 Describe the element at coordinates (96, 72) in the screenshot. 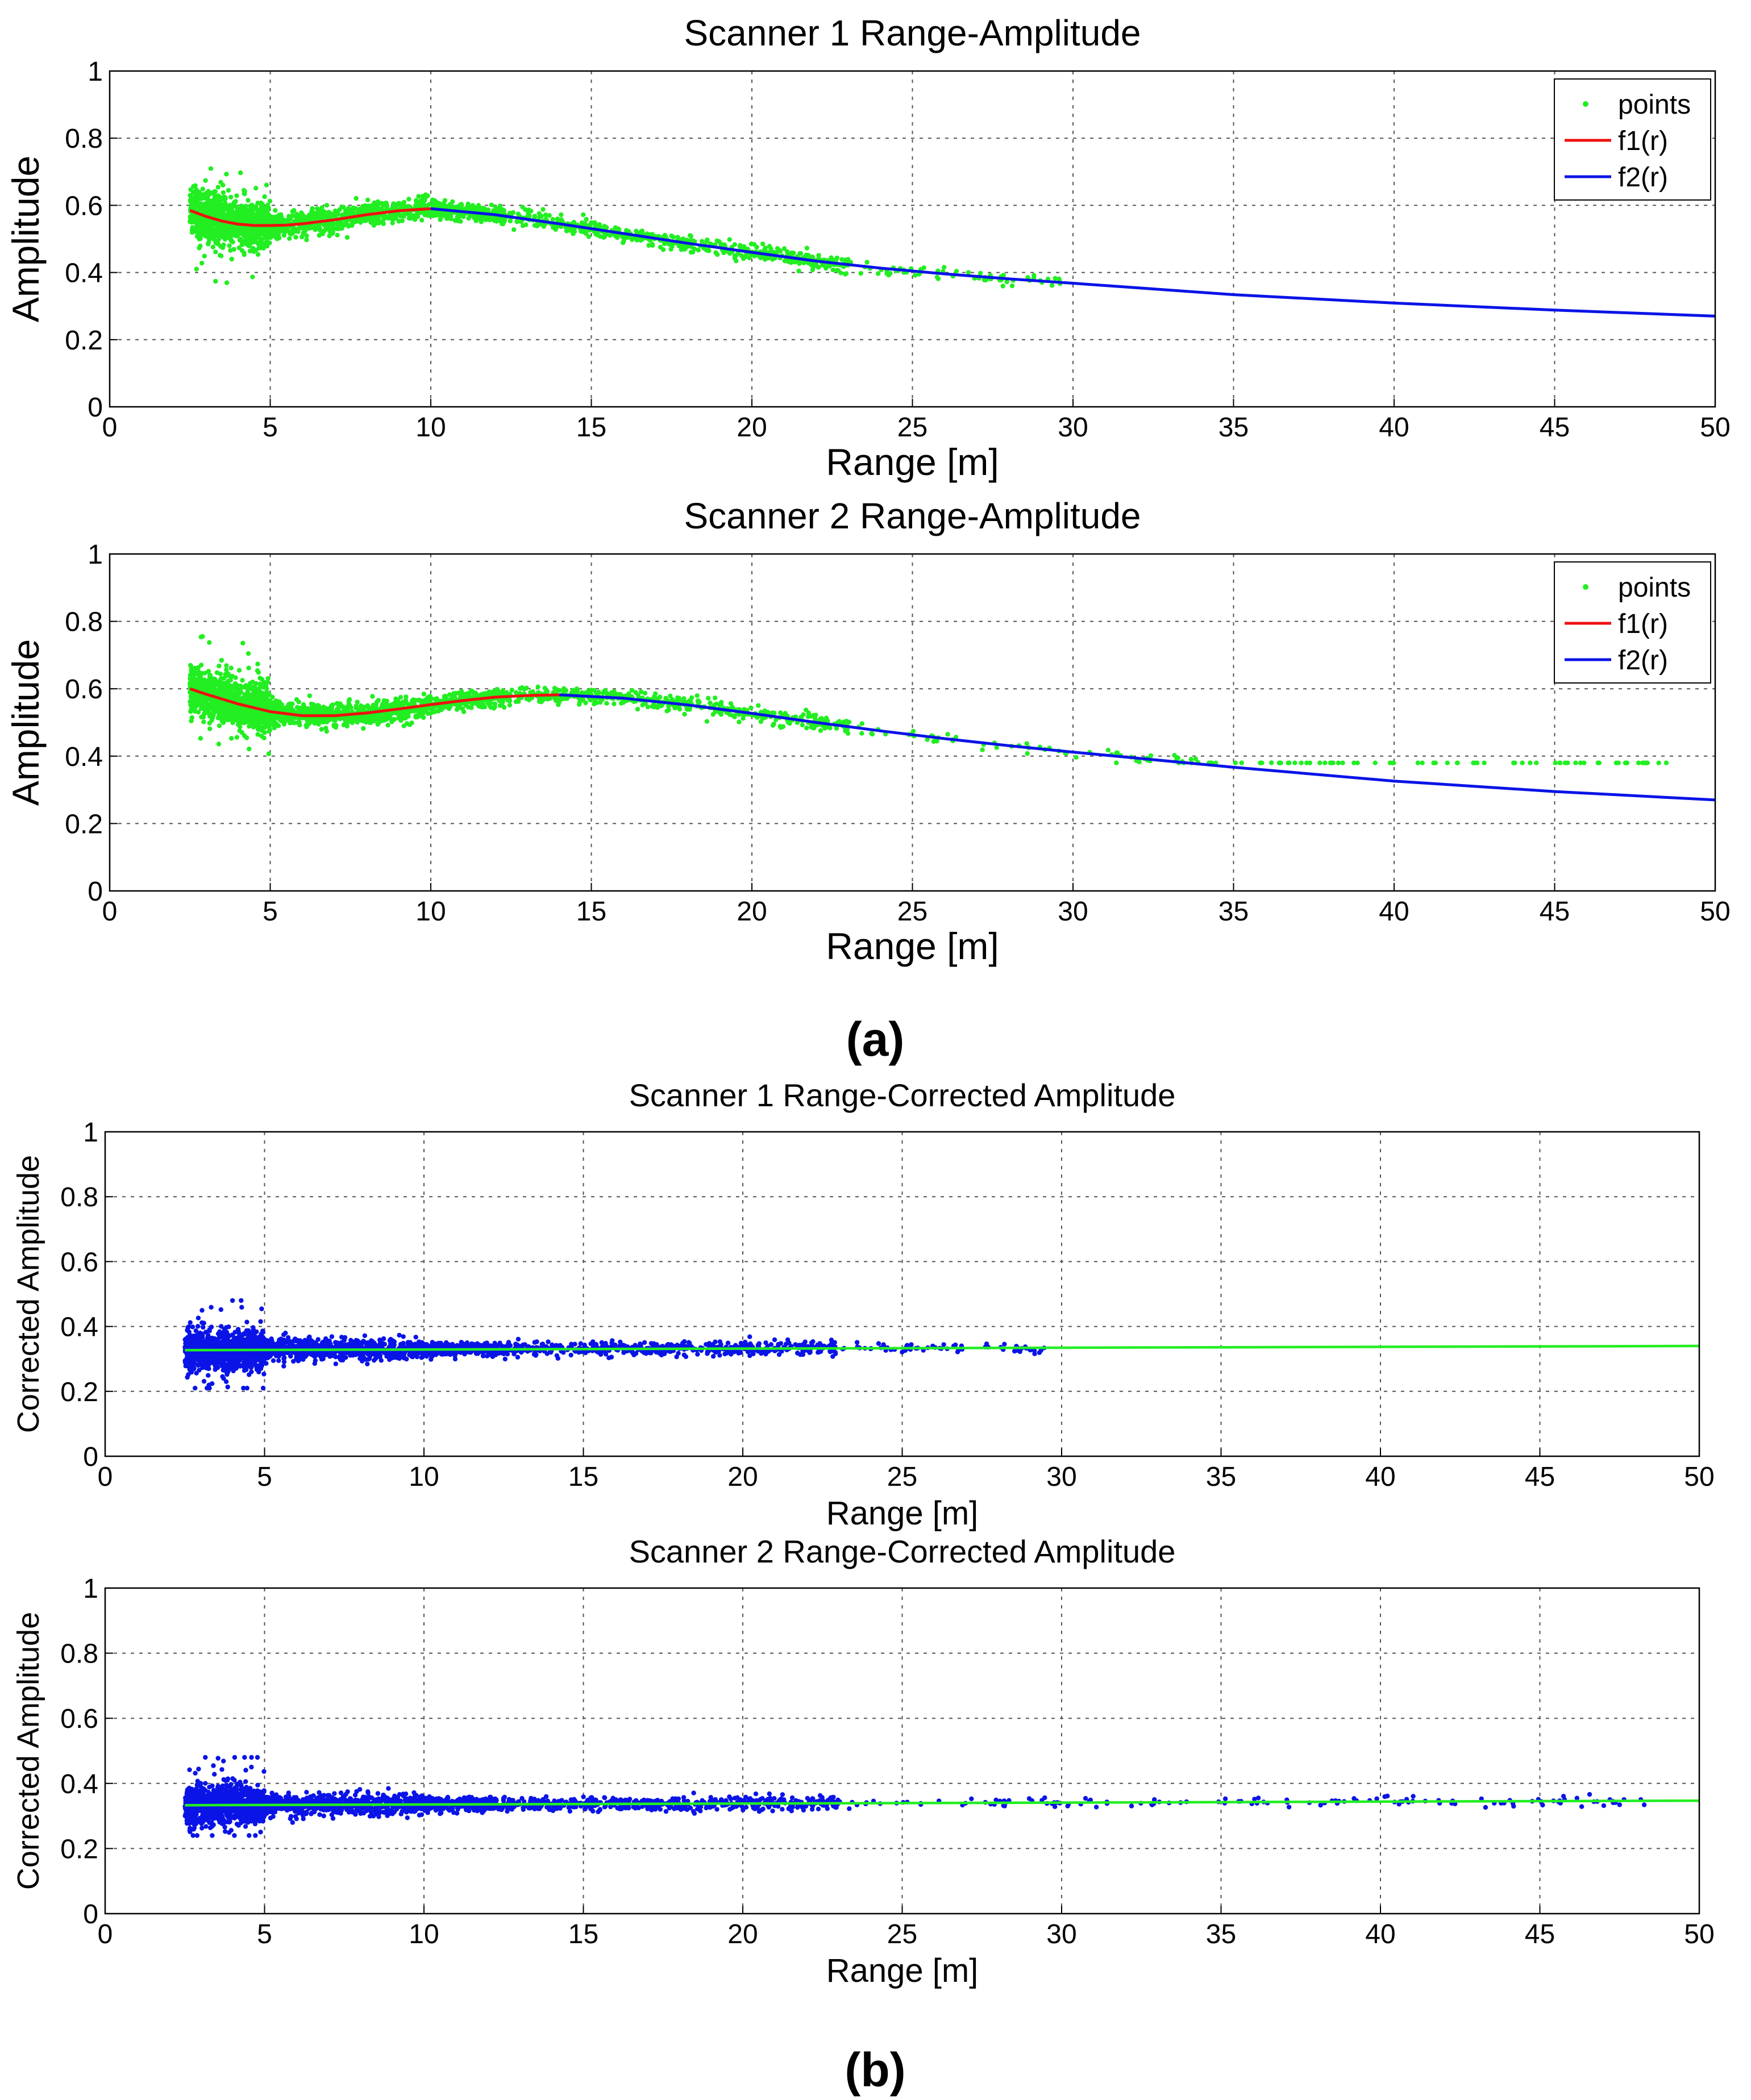

I see `y-tick-label: 1` at that location.